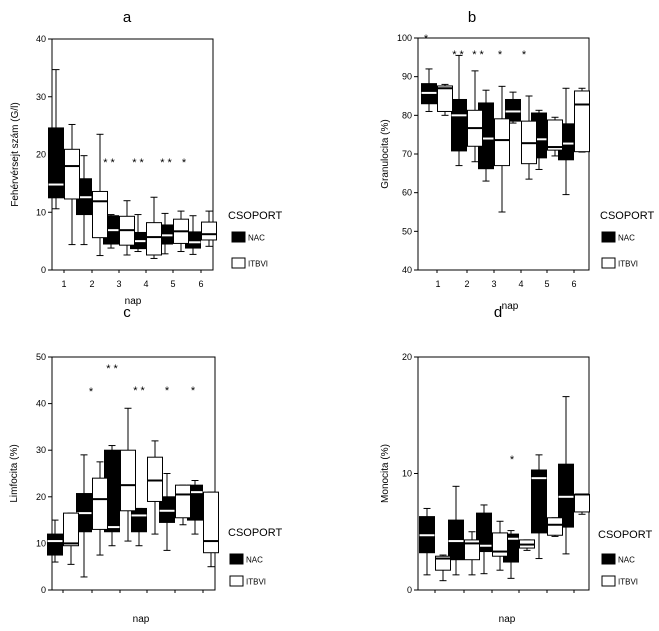 The image size is (659, 631). Describe the element at coordinates (407, 154) in the screenshot. I see `y-tick-label: 70` at that location.